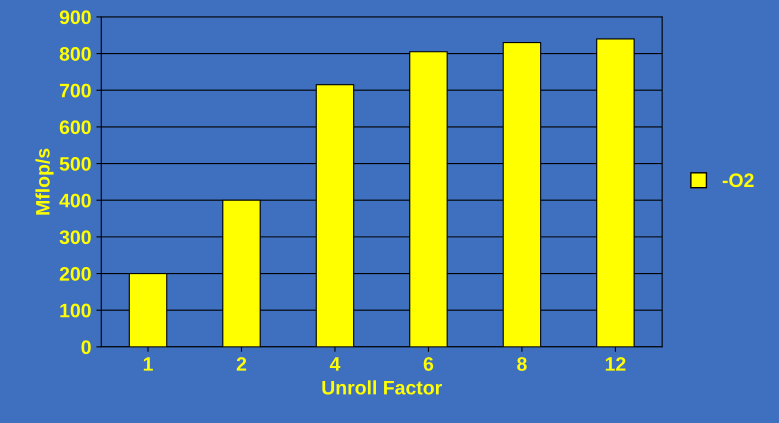  Describe the element at coordinates (382, 387) in the screenshot. I see `x-axis-title: Unroll Factor` at that location.